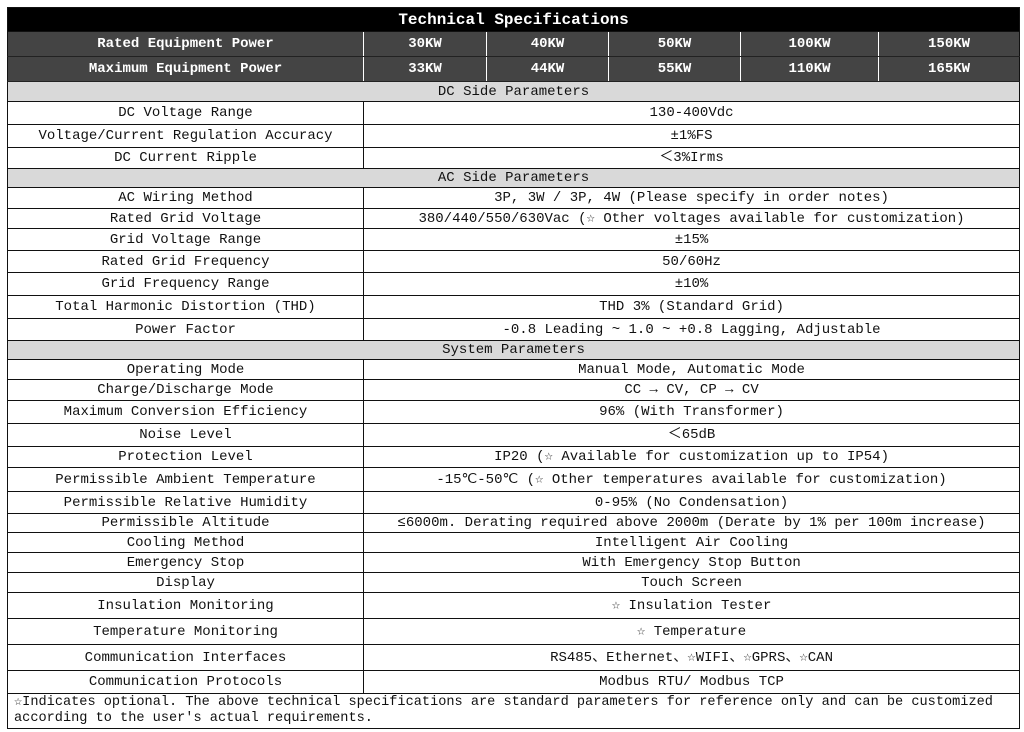 The height and width of the screenshot is (732, 1024). Describe the element at coordinates (691, 682) in the screenshot. I see `spec-value: Modbus RTU/ Modbus TCP` at that location.